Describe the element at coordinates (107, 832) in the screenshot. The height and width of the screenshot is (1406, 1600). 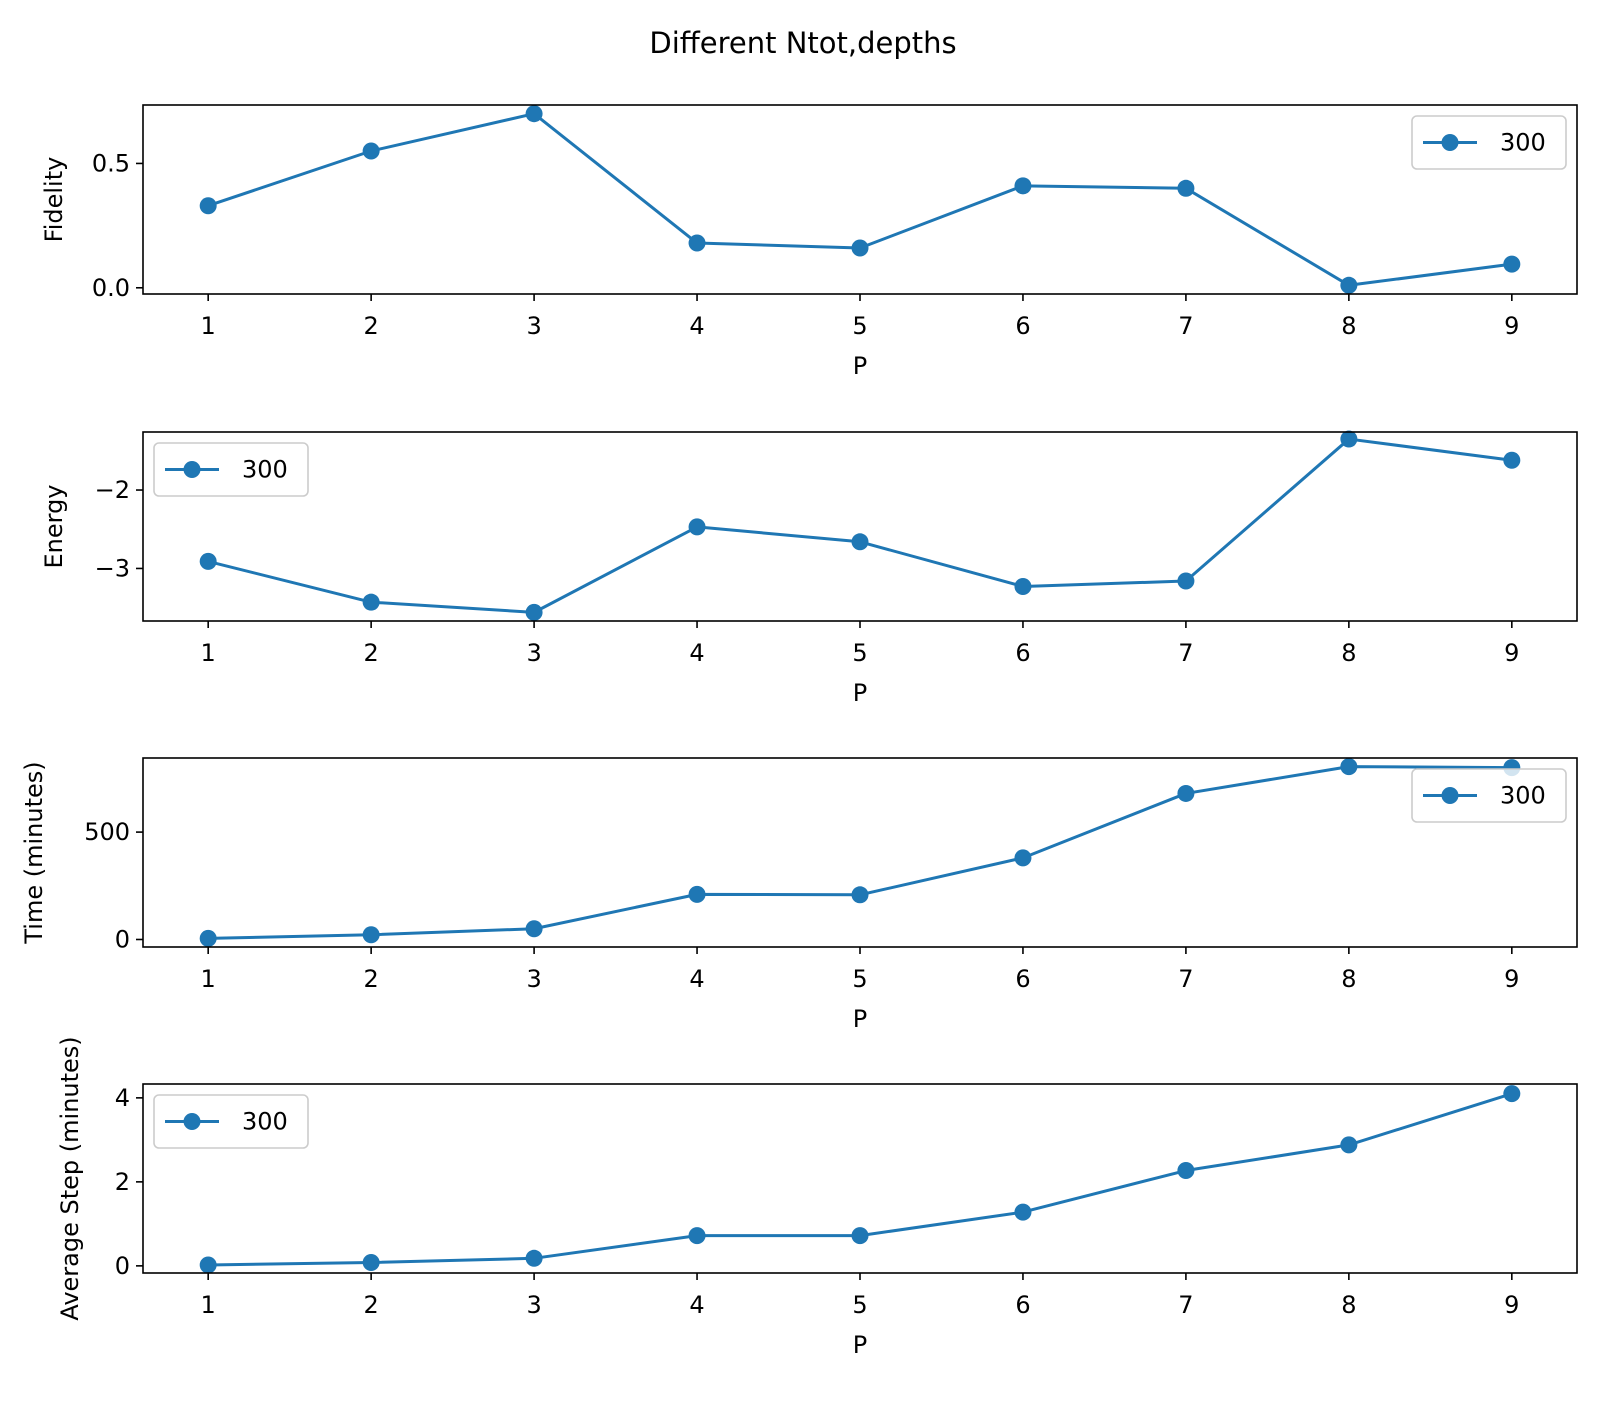
I see `y-tick-label: 500` at that location.